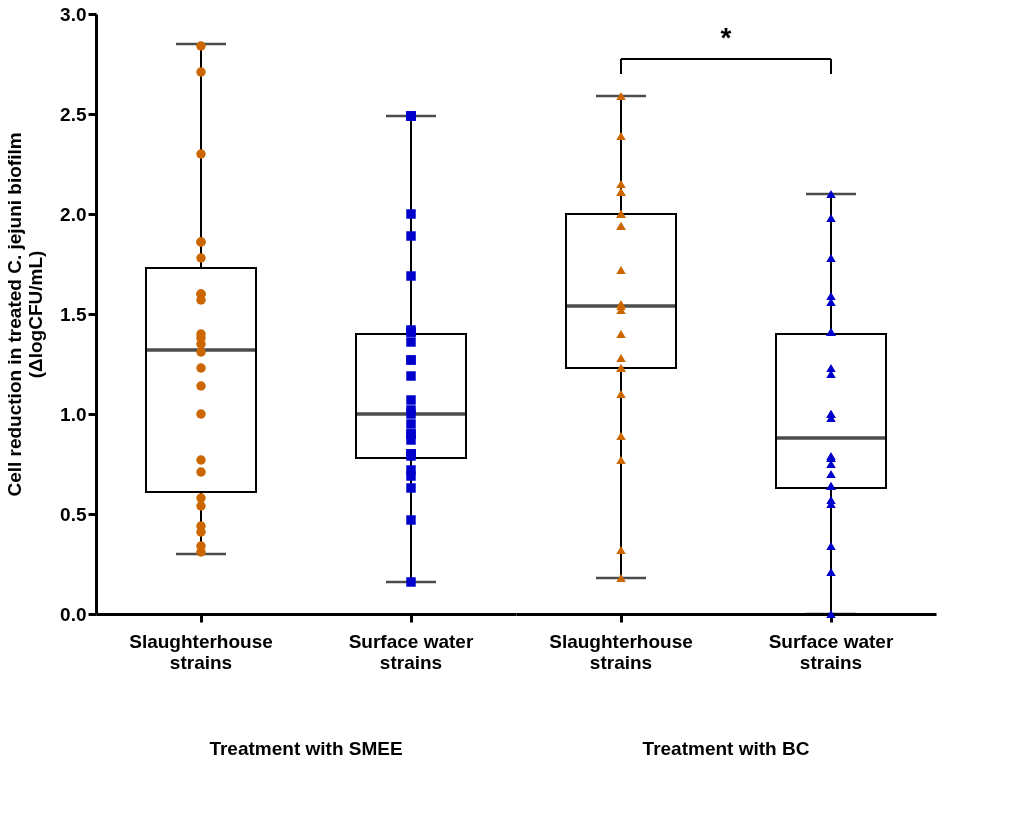  What do you see at coordinates (306, 748) in the screenshot?
I see `text: Treatment with SMEE` at bounding box center [306, 748].